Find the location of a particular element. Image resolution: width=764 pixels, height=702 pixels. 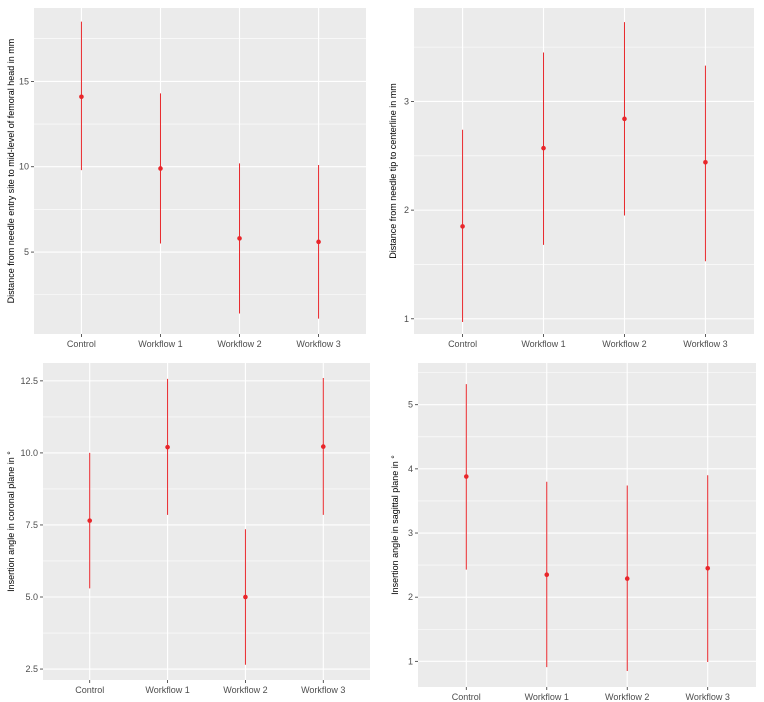

y-tick-label: 7.5 is located at coordinates (31, 525).